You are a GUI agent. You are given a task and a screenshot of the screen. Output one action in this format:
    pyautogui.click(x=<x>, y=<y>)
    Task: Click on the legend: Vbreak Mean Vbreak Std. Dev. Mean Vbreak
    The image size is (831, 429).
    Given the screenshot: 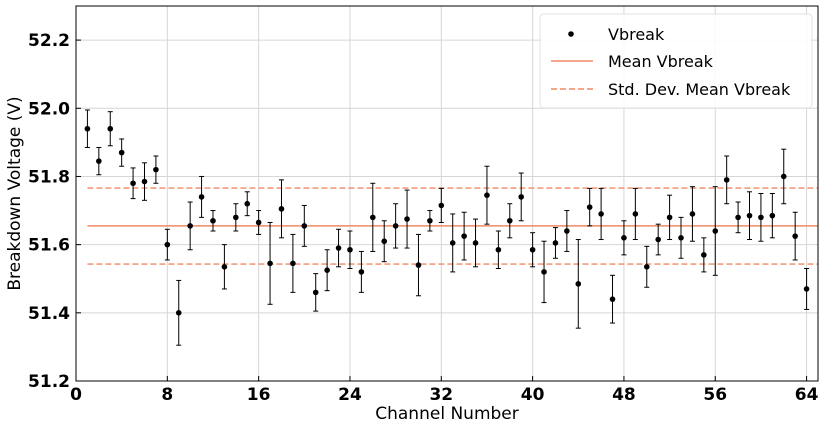 What is the action you would take?
    pyautogui.click(x=676, y=61)
    